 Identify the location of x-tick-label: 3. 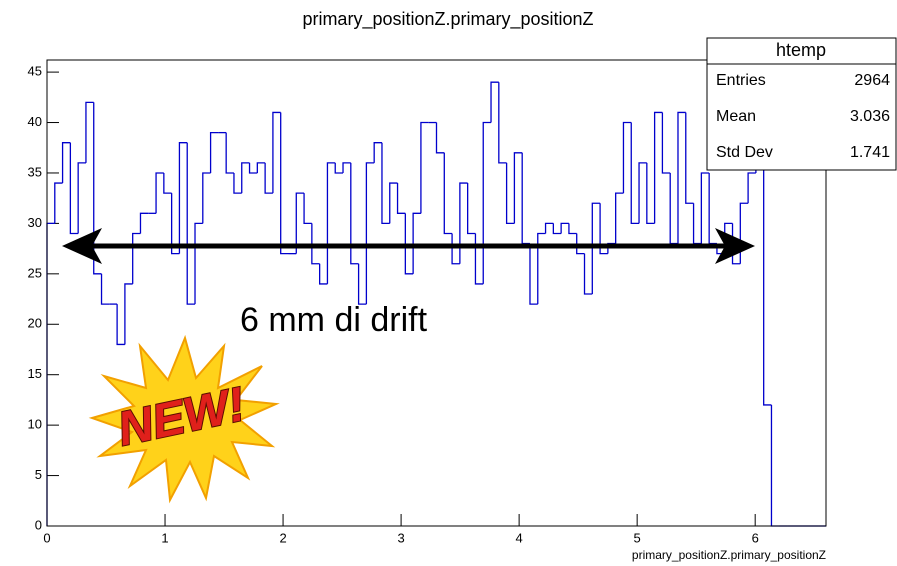
(400, 537).